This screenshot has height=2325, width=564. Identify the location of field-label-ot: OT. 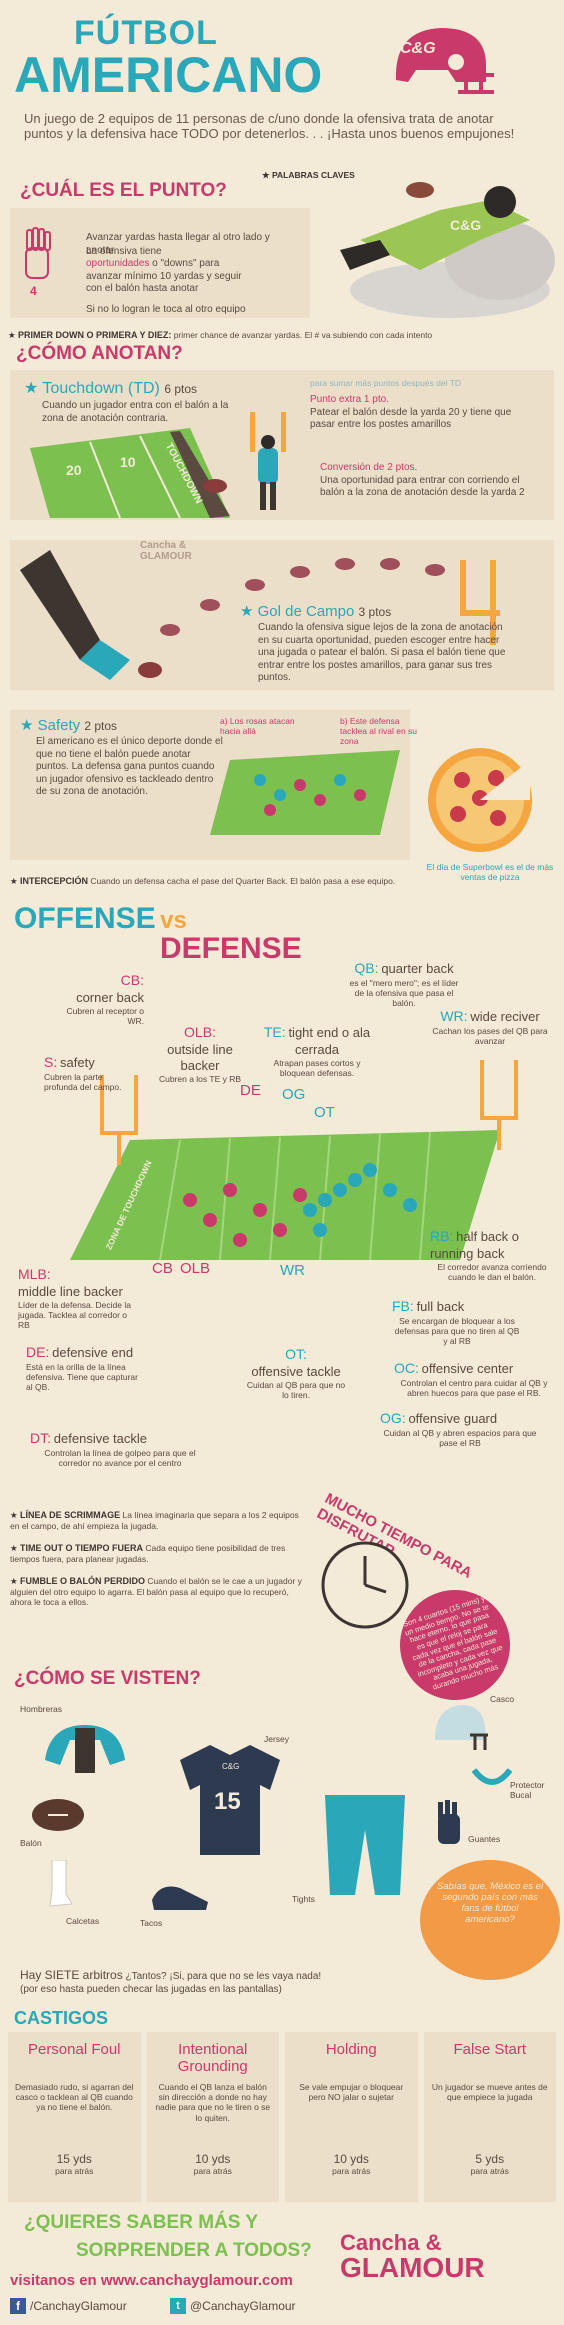
(324, 1112).